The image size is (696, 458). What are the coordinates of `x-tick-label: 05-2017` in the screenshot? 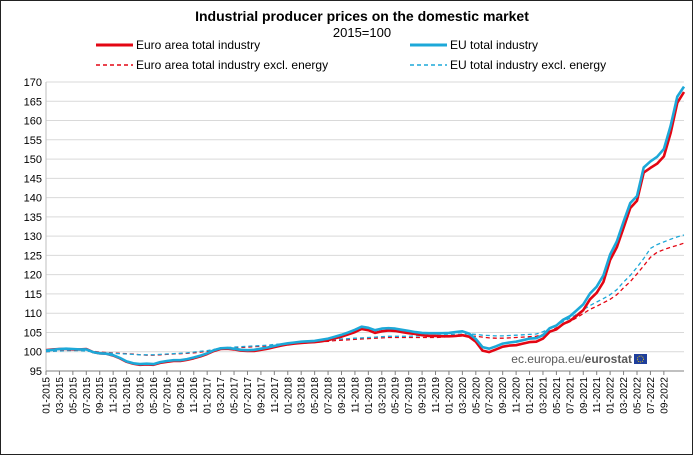 It's located at (235, 395).